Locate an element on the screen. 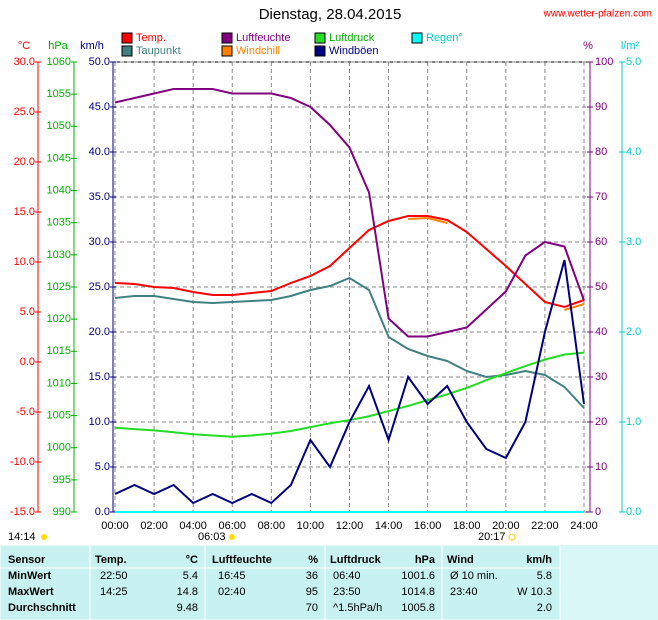  y-tick-label: 1050 is located at coordinates (59, 126).